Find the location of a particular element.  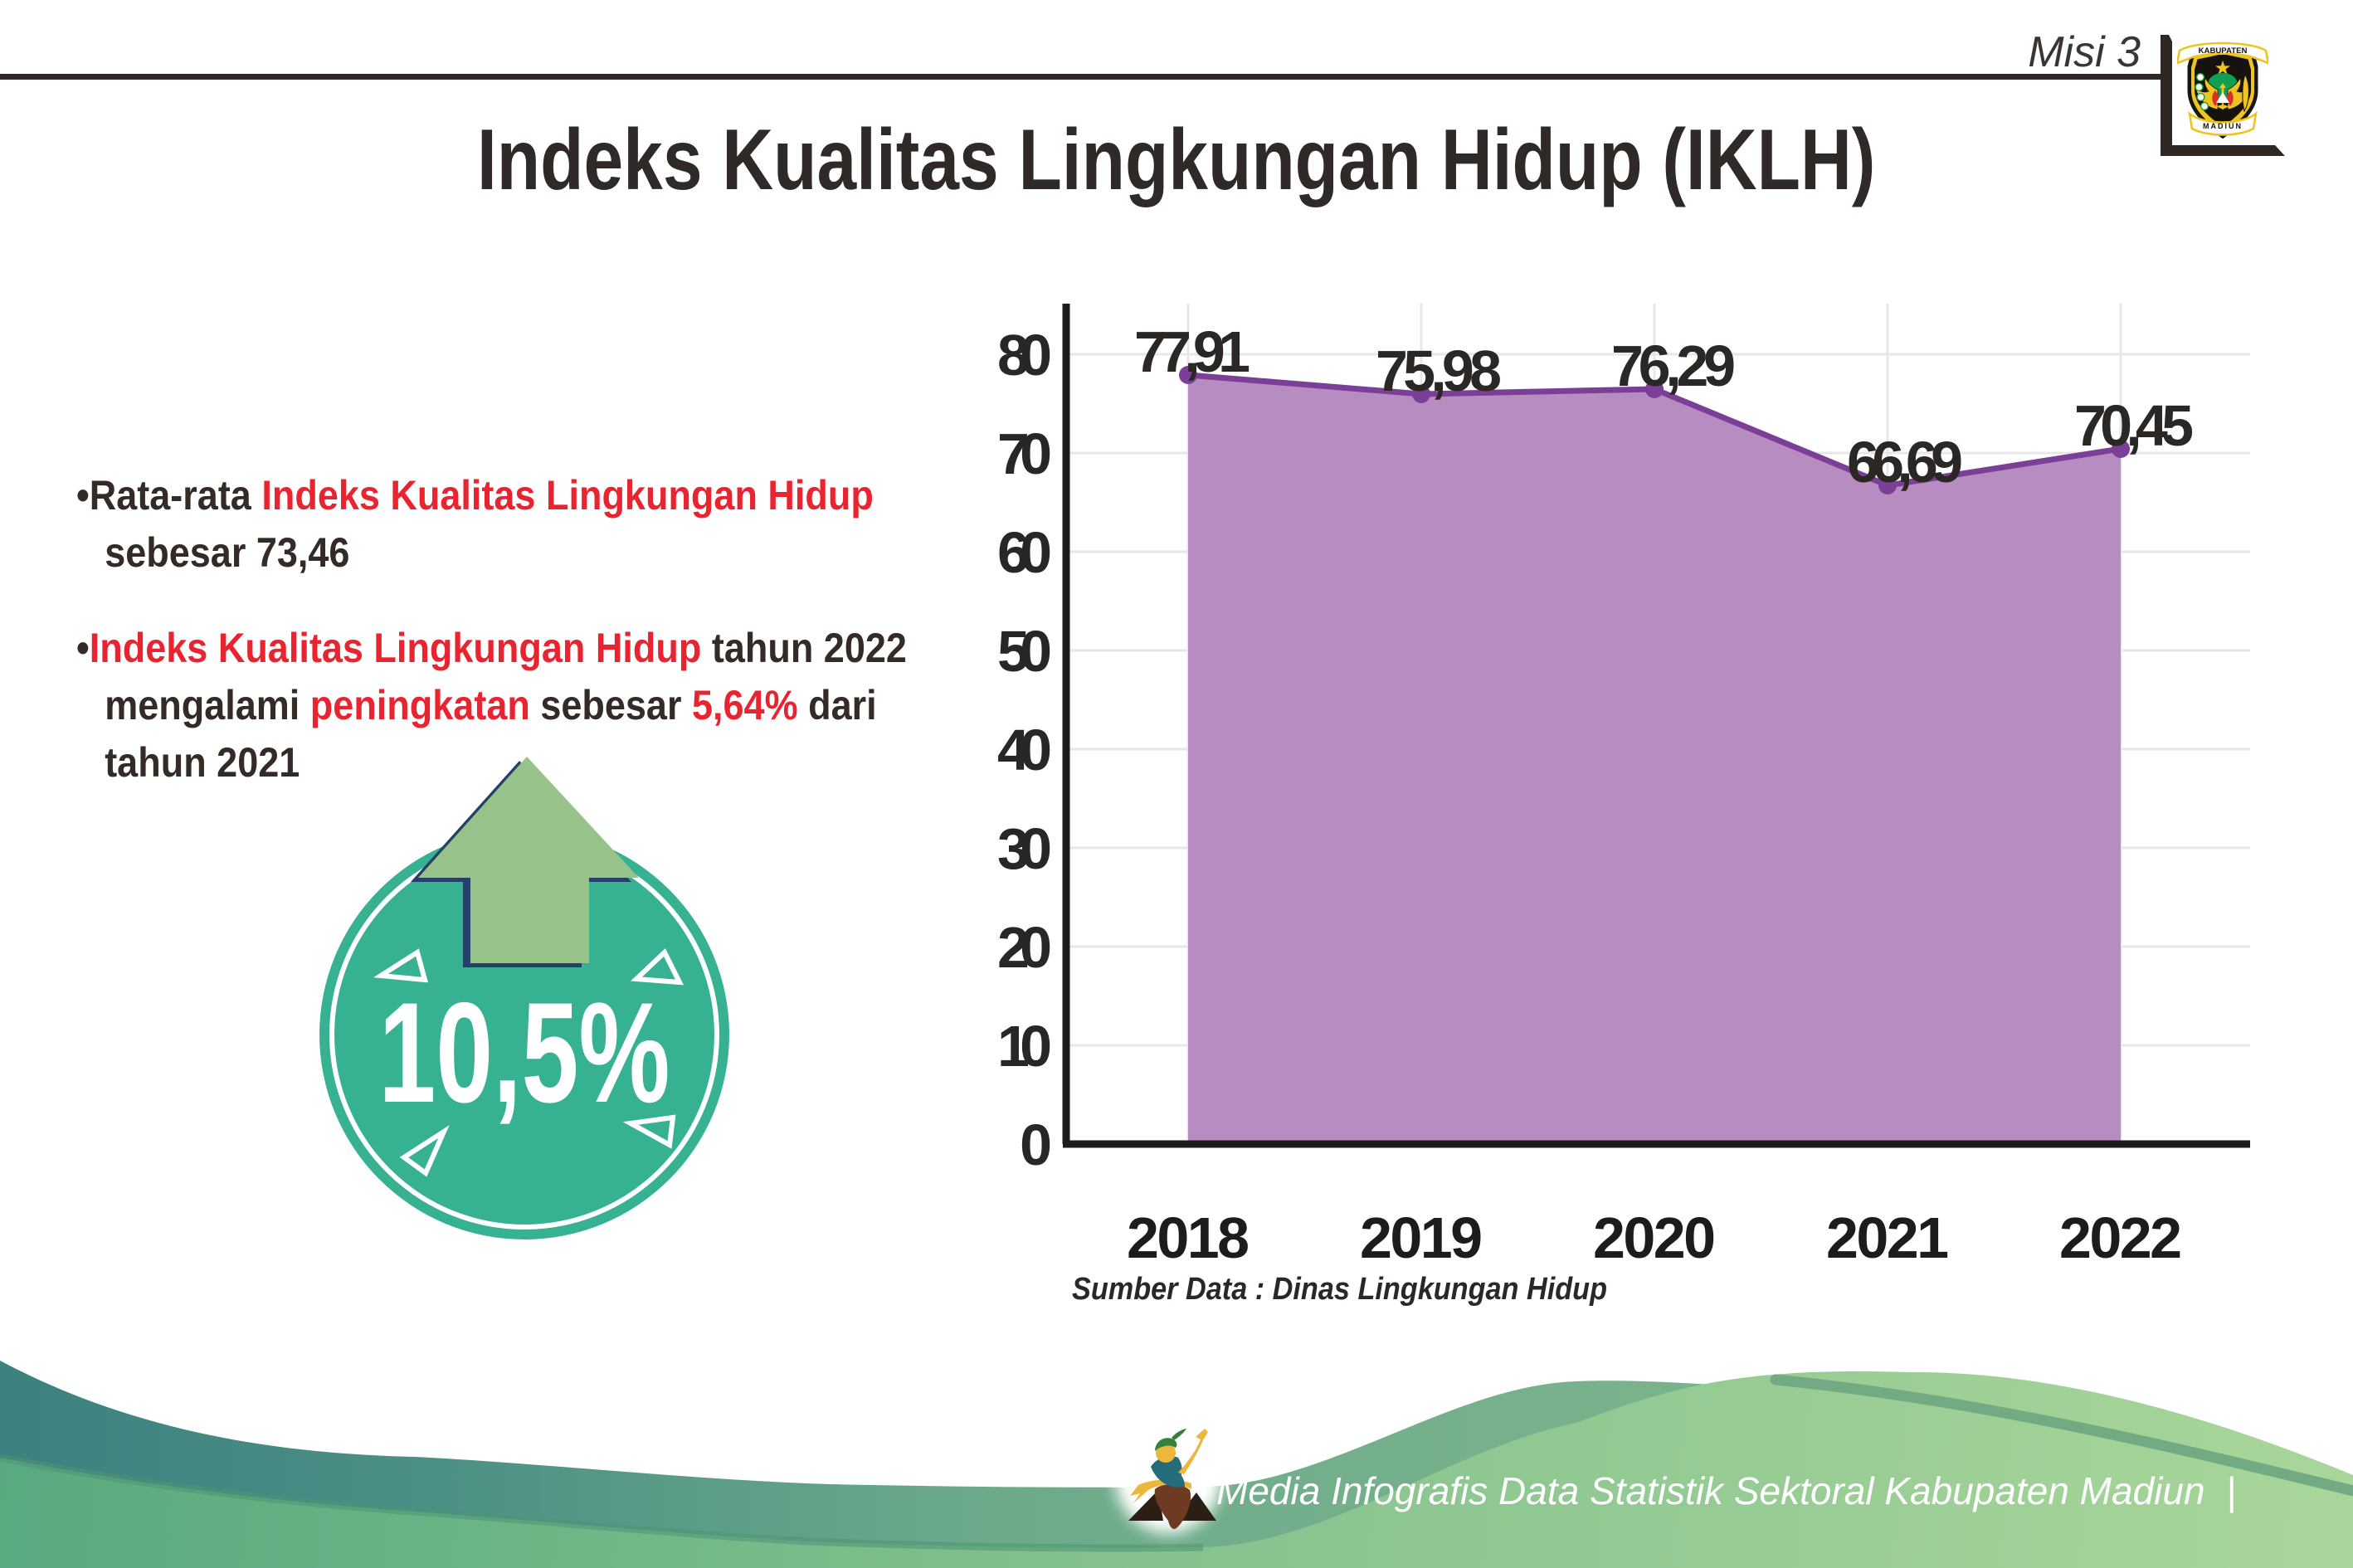

svg-text: 70 is located at coordinates (1024, 453).